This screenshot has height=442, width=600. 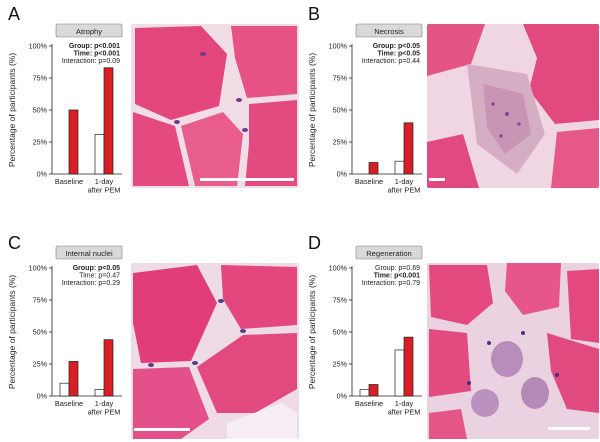 What do you see at coordinates (91, 61) in the screenshot?
I see `stat-line: Interaction: p=0.09` at bounding box center [91, 61].